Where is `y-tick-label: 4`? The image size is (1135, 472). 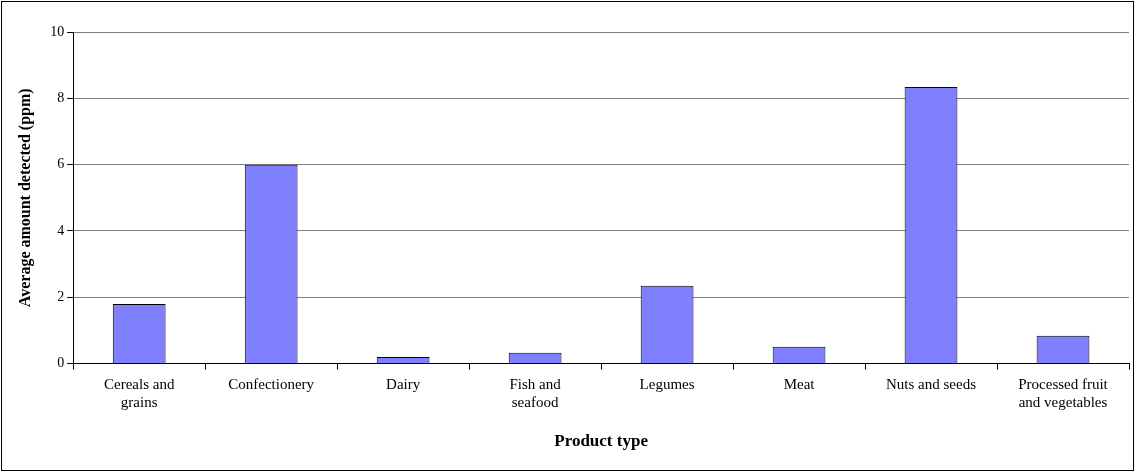
y-tick-label: 4 is located at coordinates (61, 230).